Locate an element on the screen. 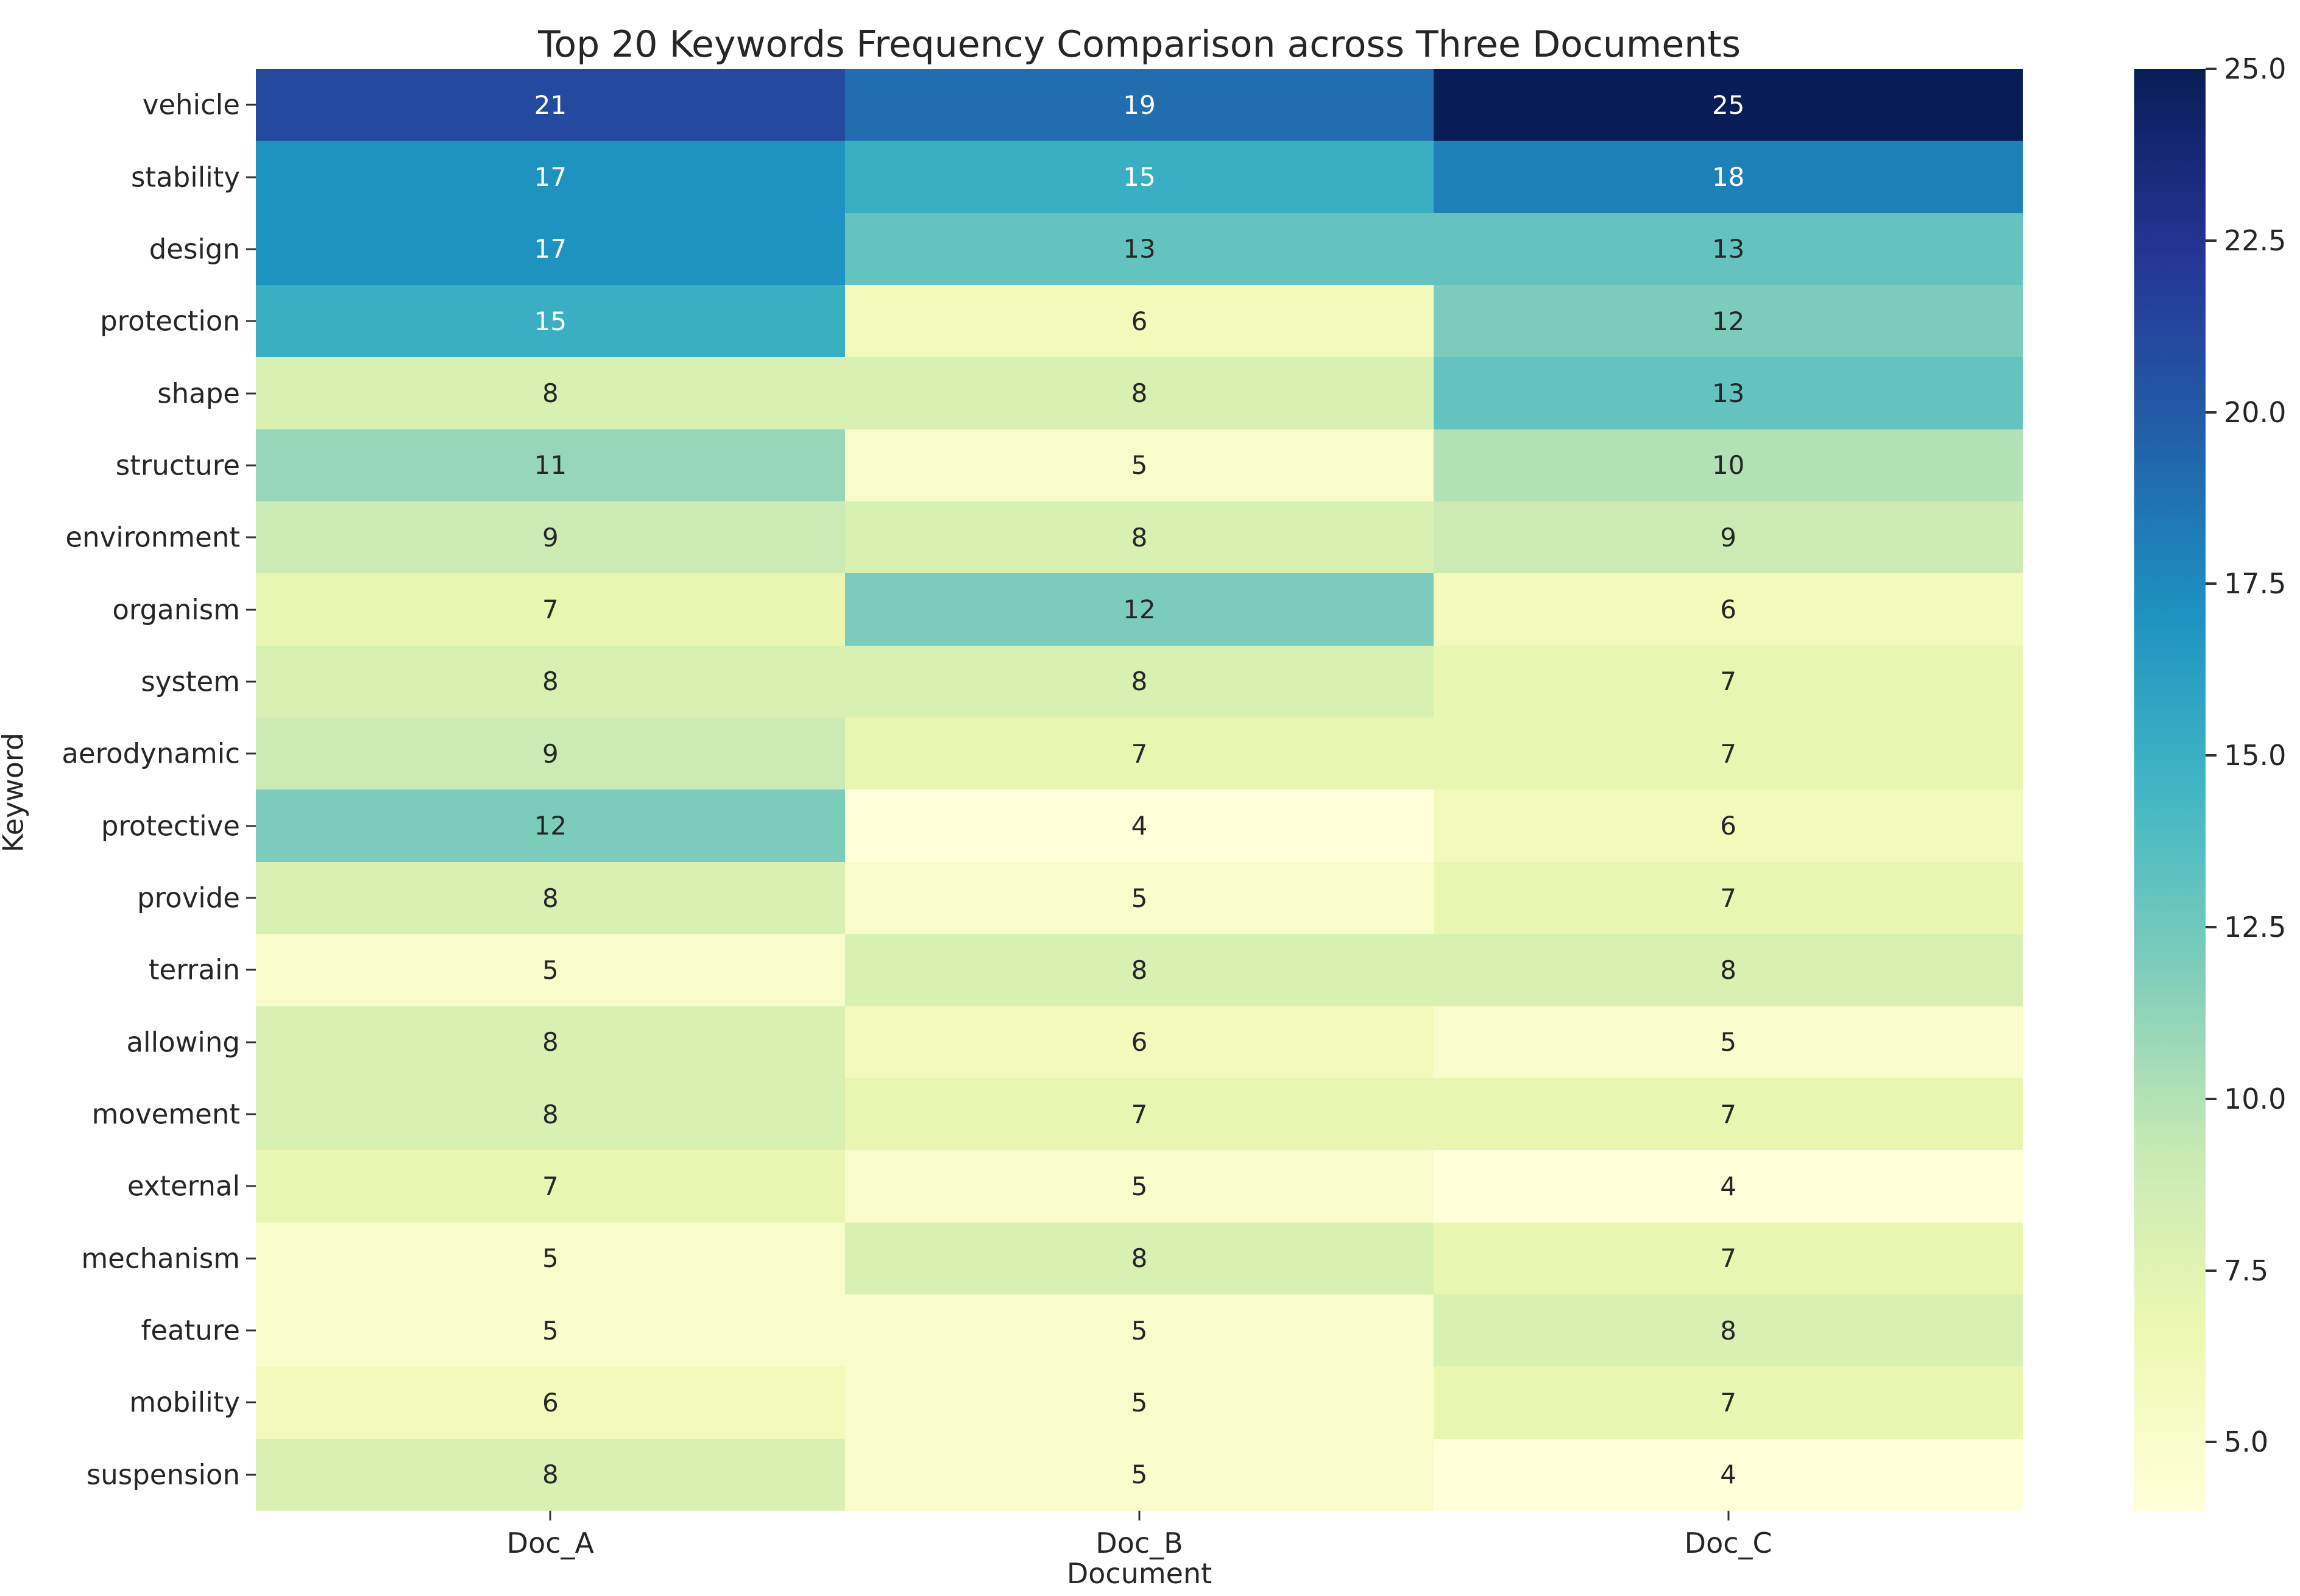  y-tick-label: protective is located at coordinates (170, 826).